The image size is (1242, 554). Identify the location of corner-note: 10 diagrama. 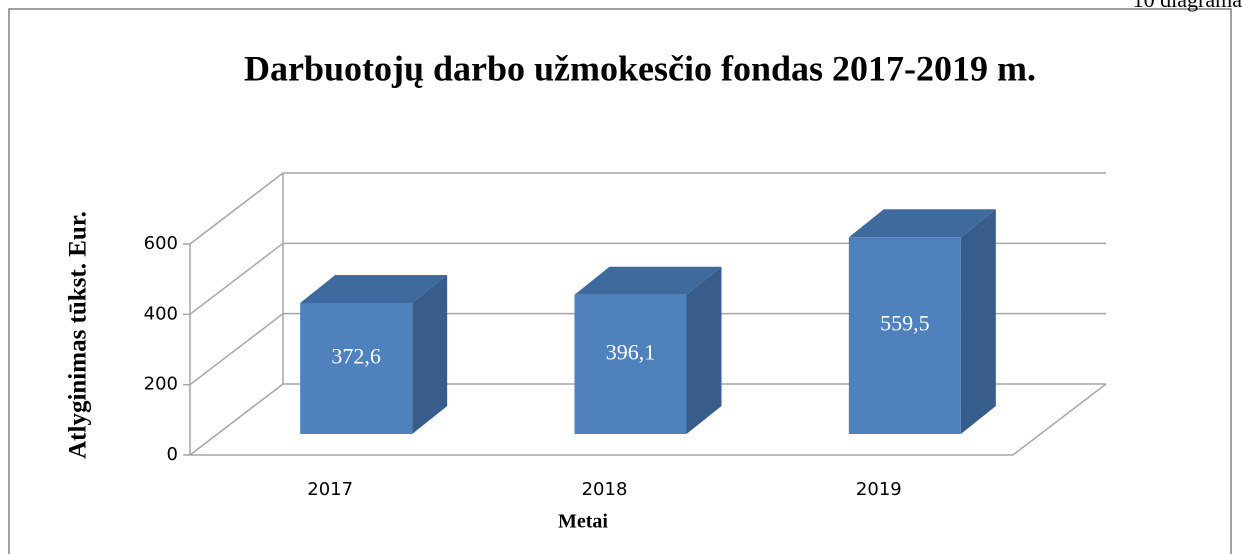
(1187, 6).